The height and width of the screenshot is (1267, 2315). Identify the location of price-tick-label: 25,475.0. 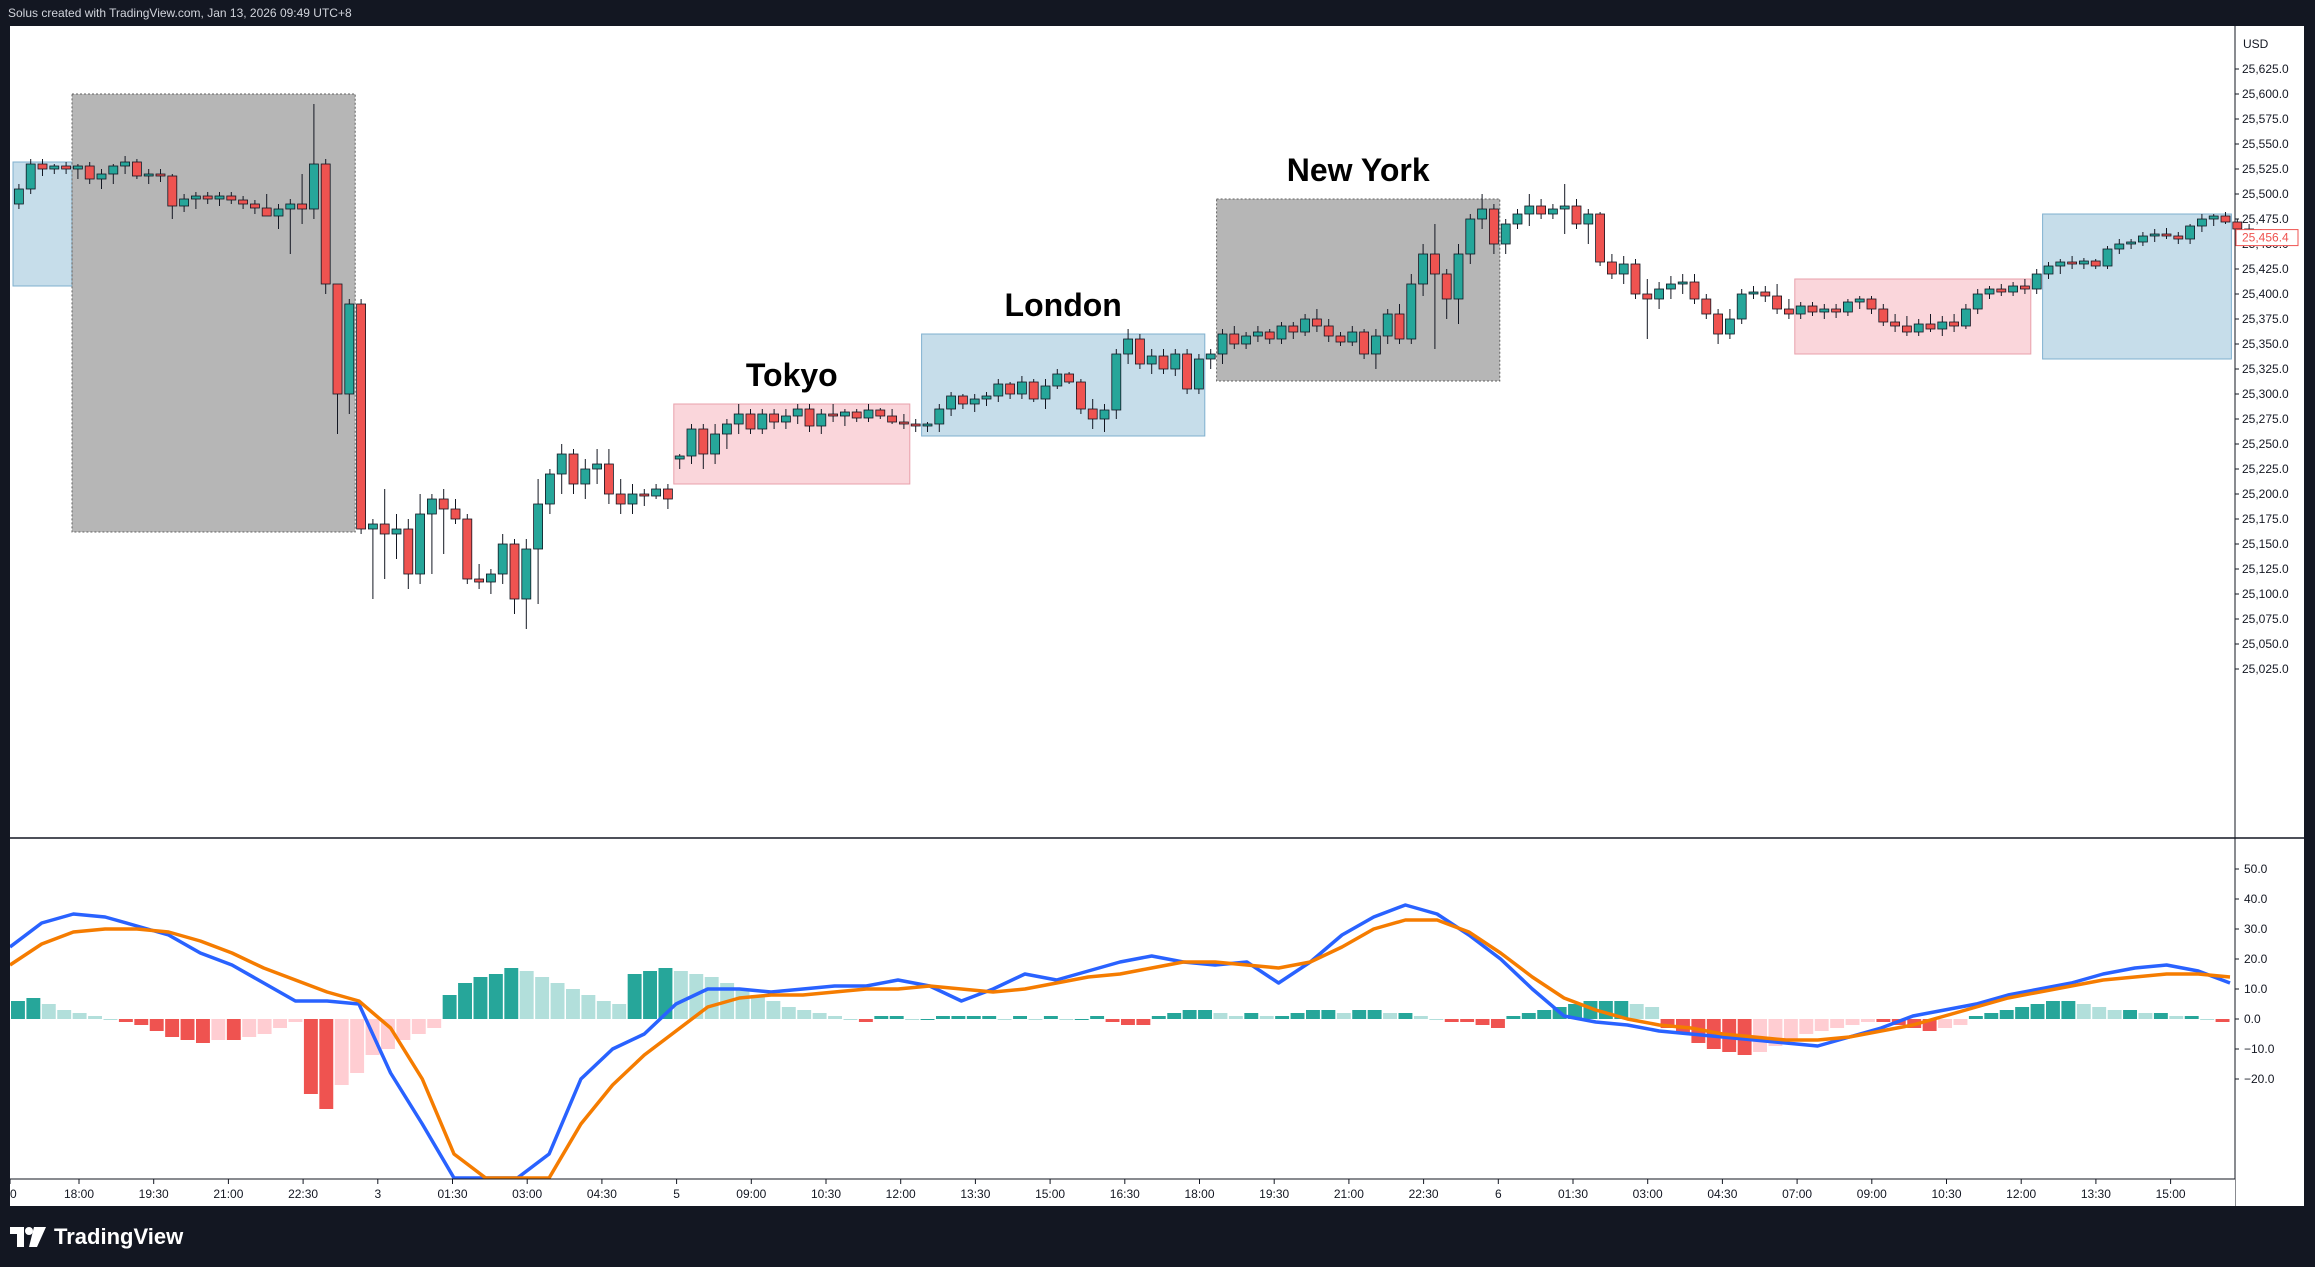
(2265, 219).